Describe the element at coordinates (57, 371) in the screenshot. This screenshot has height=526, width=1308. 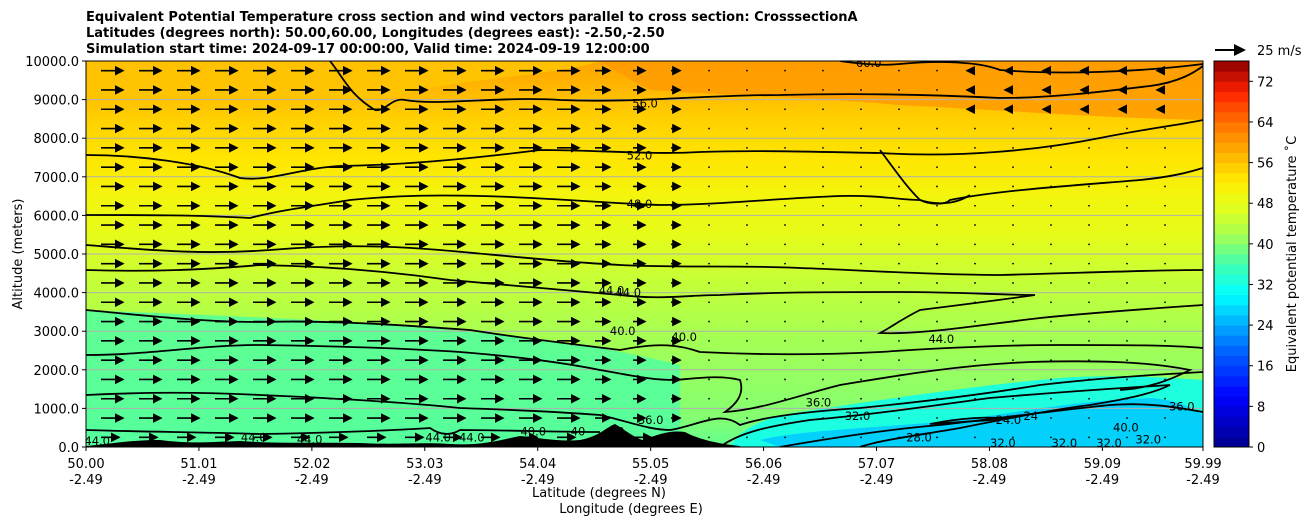
I see `y-tick-label: 2000.0` at that location.